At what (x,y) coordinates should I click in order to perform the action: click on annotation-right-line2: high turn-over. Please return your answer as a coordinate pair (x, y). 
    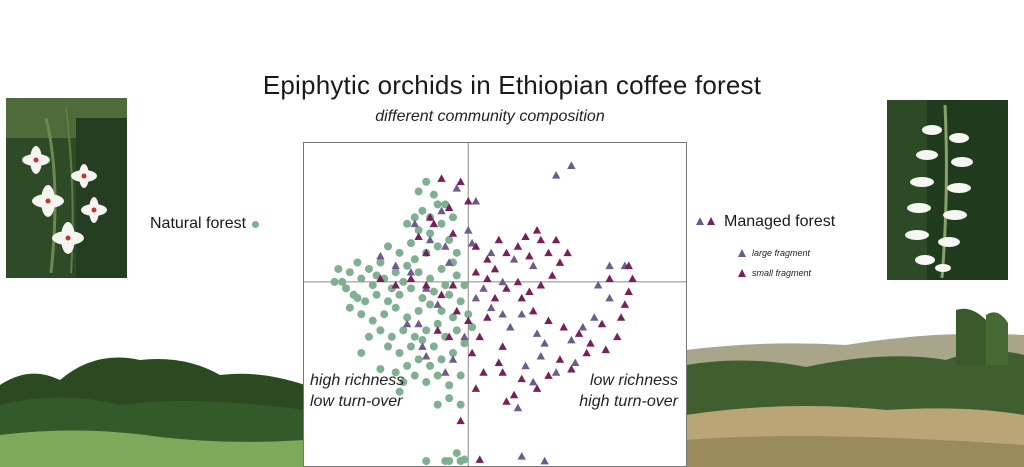
    Looking at the image, I should click on (628, 401).